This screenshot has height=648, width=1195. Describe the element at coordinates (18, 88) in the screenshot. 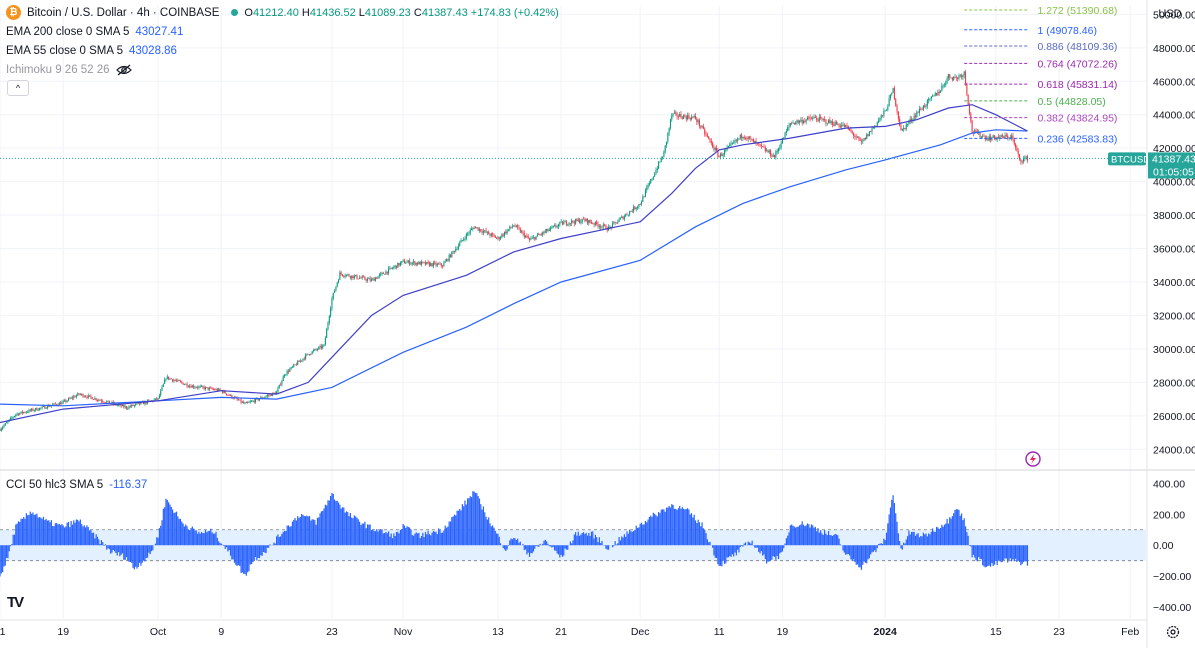

I see `collapse-legend-button: ^` at that location.